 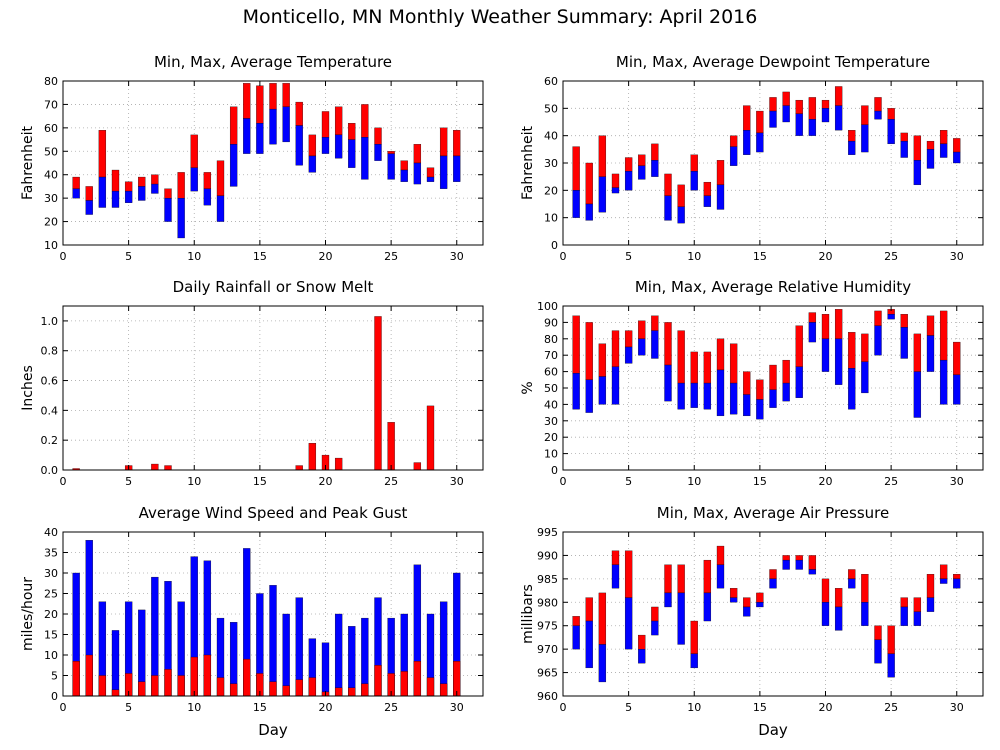 What do you see at coordinates (51, 553) in the screenshot?
I see `y-tick-label: 35` at bounding box center [51, 553].